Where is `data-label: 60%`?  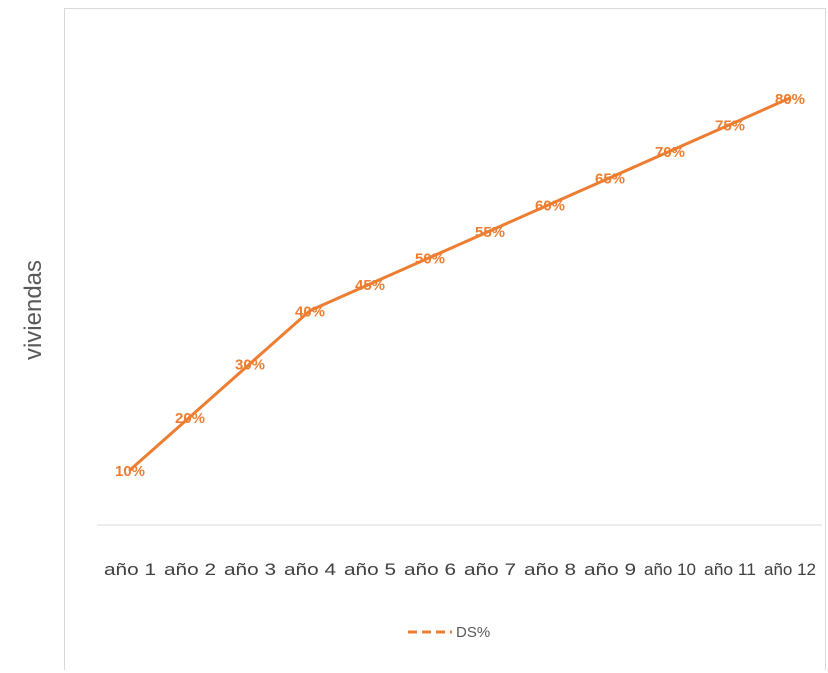
data-label: 60% is located at coordinates (550, 205).